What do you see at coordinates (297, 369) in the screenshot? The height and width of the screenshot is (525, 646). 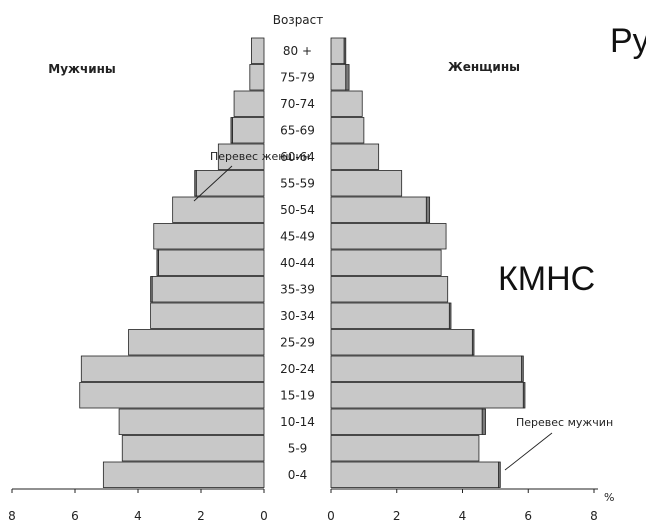 I see `age-group-label: 20-24` at bounding box center [297, 369].